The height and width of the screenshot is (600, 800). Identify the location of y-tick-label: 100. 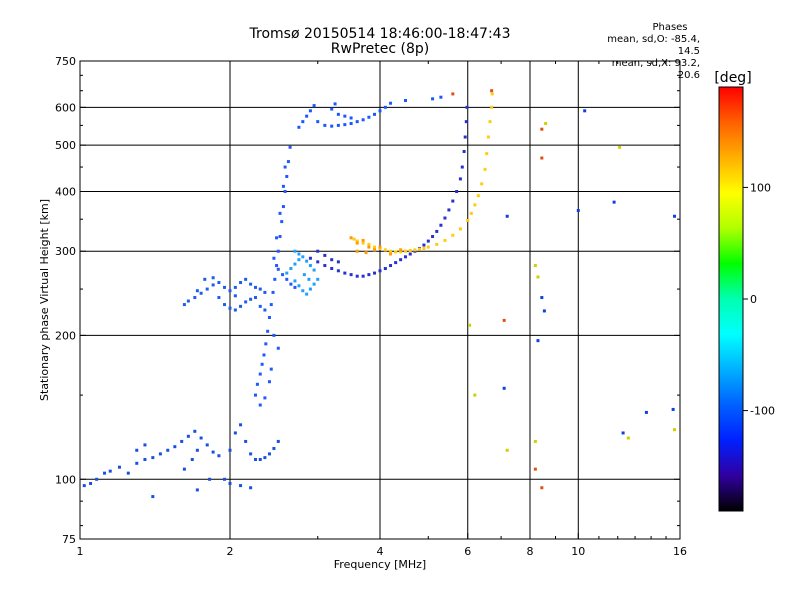
(65, 479).